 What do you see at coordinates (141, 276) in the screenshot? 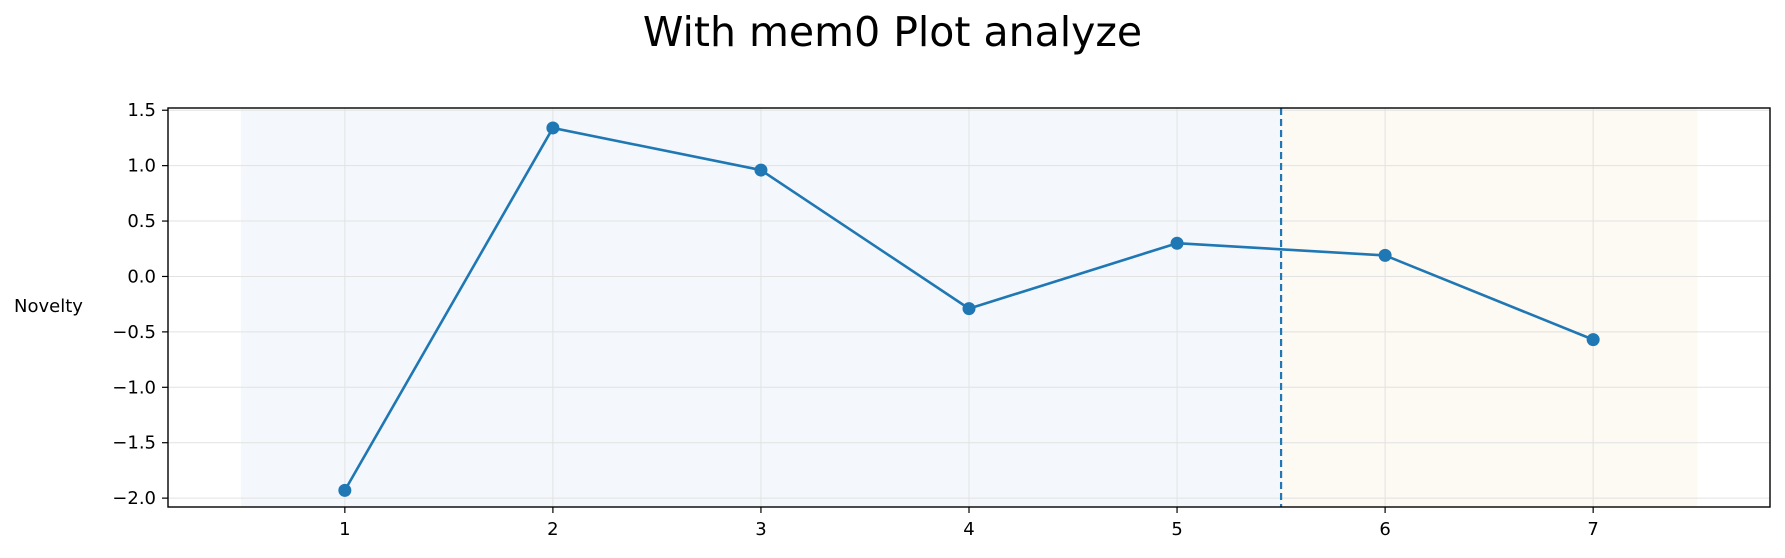
I see `y-tick-label: 0.0` at bounding box center [141, 276].